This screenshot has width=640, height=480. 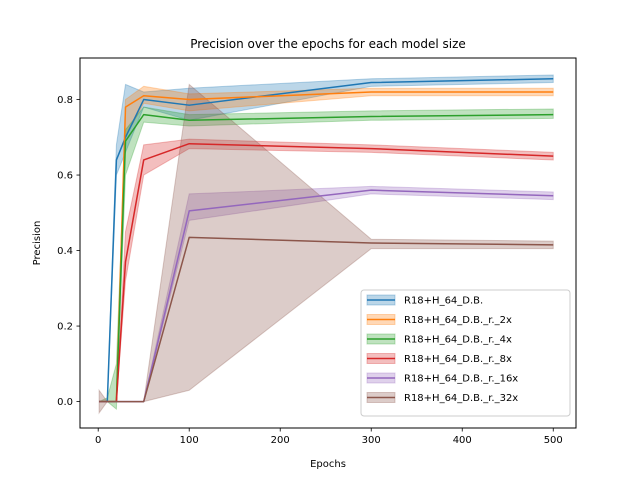 I want to click on x-tick-label: 200, so click(x=280, y=440).